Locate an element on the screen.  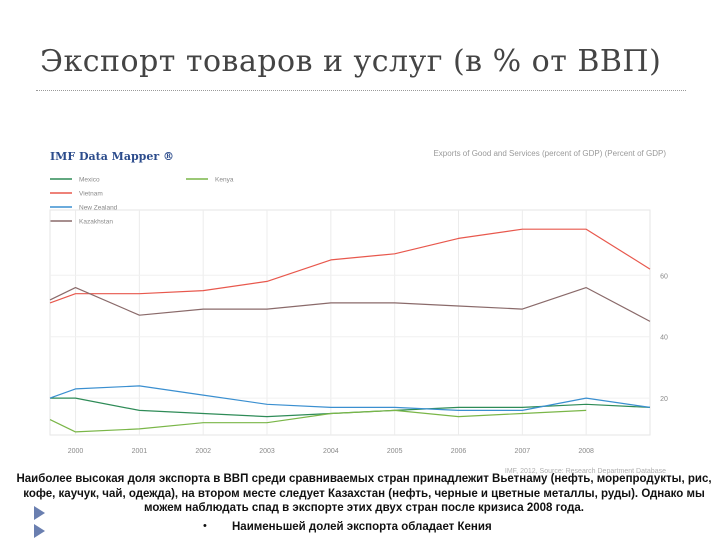
legend-label: Vietnam is located at coordinates (91, 194).